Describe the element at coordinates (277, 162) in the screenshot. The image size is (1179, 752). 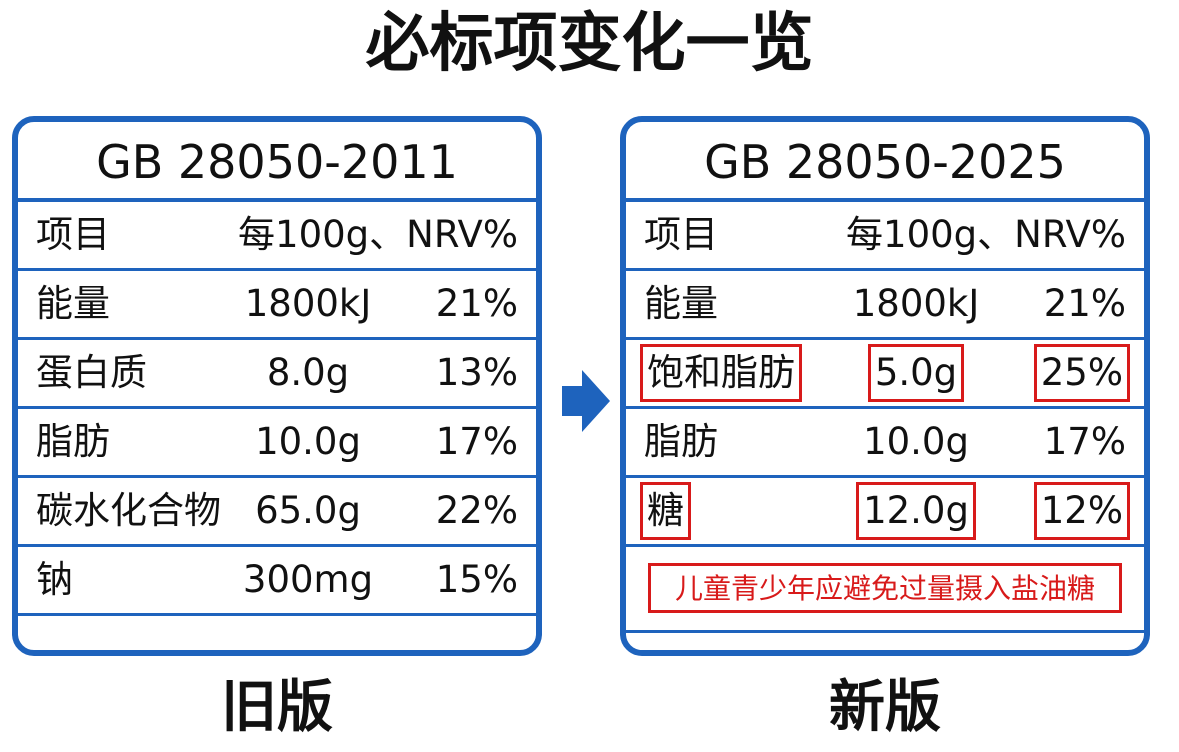
I see `old-standard-title: GB 28050-2011` at that location.